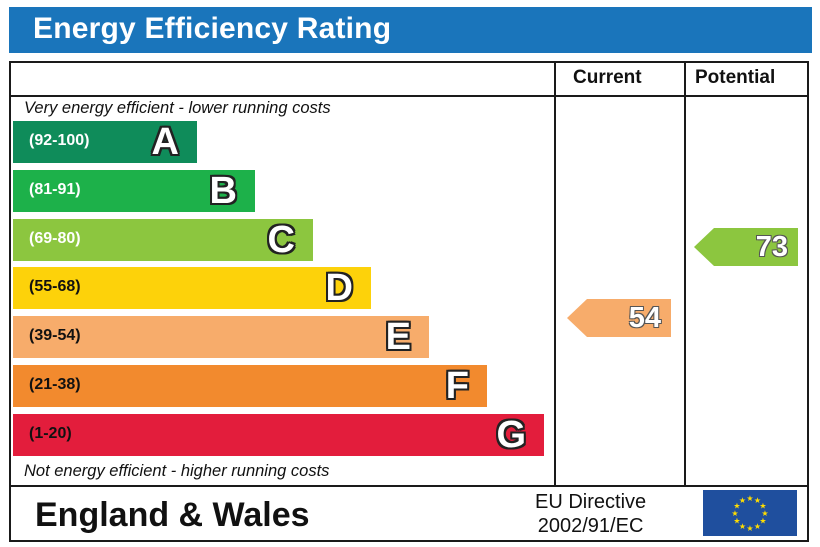 This screenshot has height=547, width=820. I want to click on band-g-letter: G, so click(511, 435).